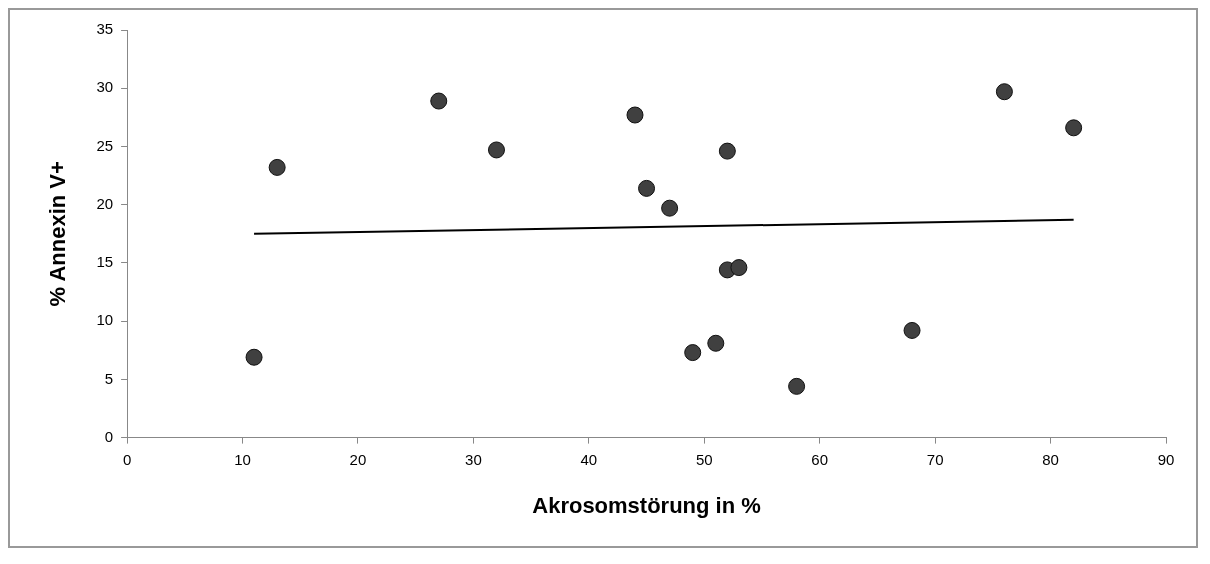  I want to click on y-tick-label: 5, so click(109, 378).